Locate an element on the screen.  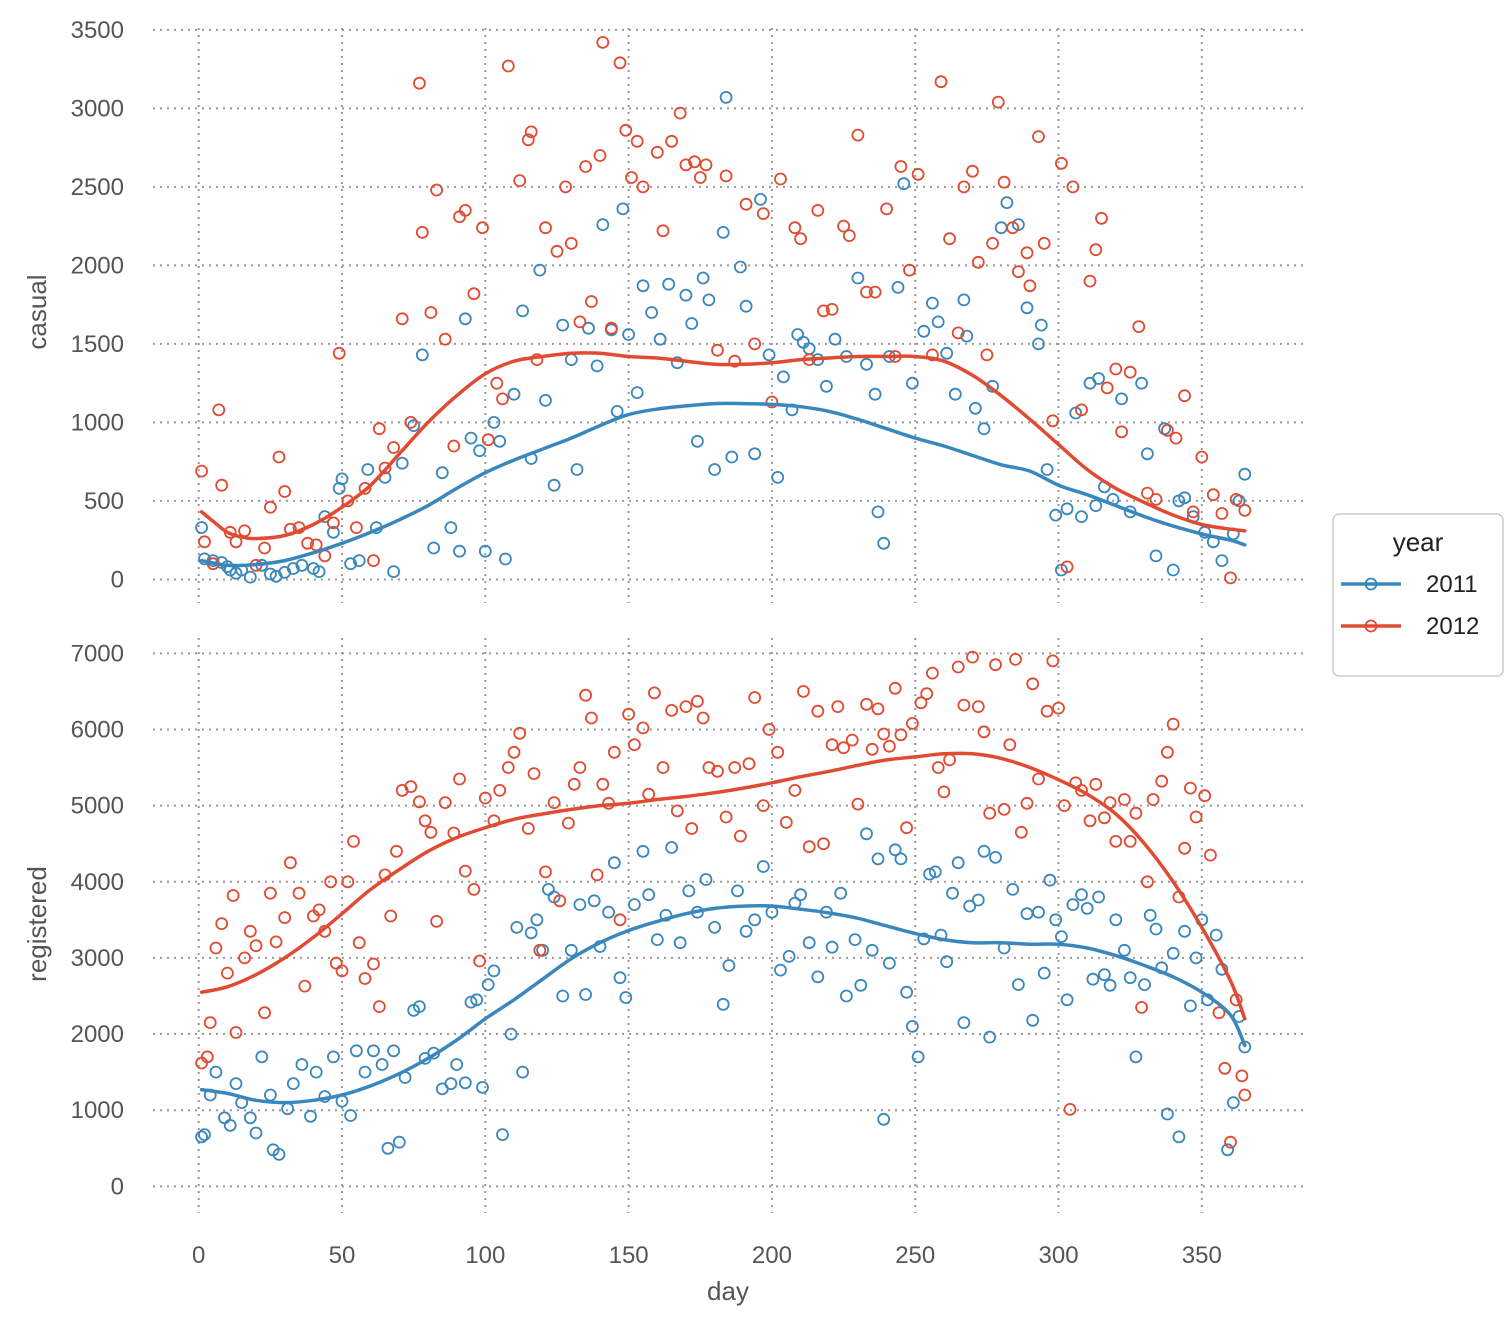
x-tick-label: 250 is located at coordinates (915, 1255).